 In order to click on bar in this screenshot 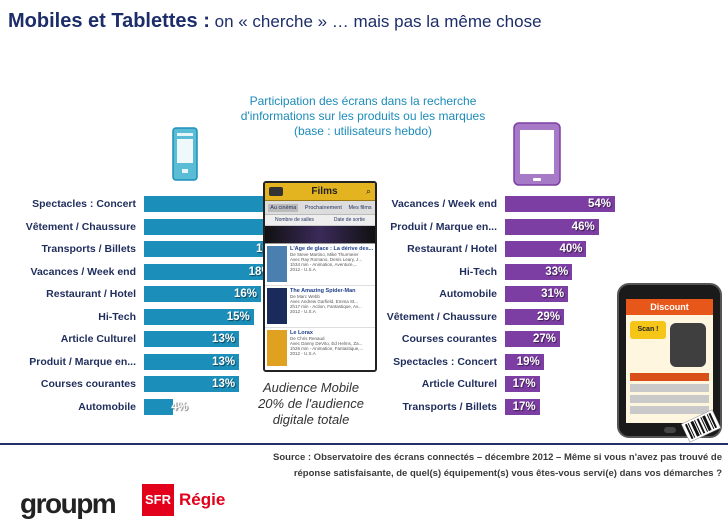, I will do `click(159, 406)`.